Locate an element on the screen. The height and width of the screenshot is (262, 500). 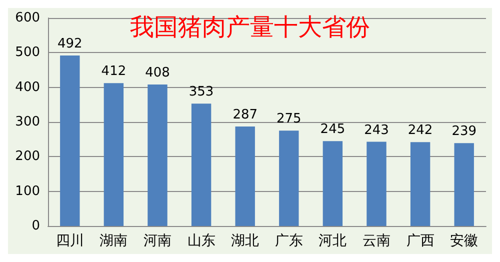
data-label: 408 is located at coordinates (157, 73).